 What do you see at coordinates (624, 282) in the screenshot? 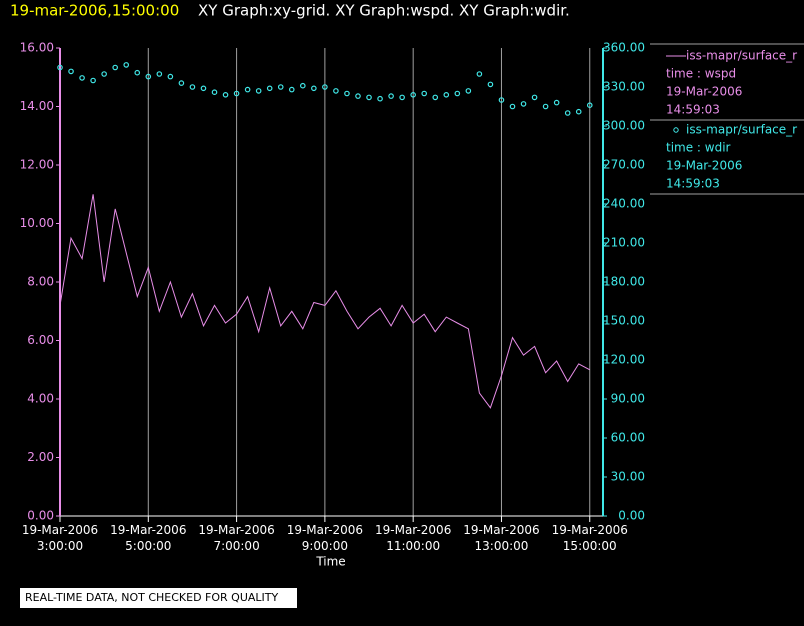
I see `y2-tick-label: 180.00` at bounding box center [624, 282].